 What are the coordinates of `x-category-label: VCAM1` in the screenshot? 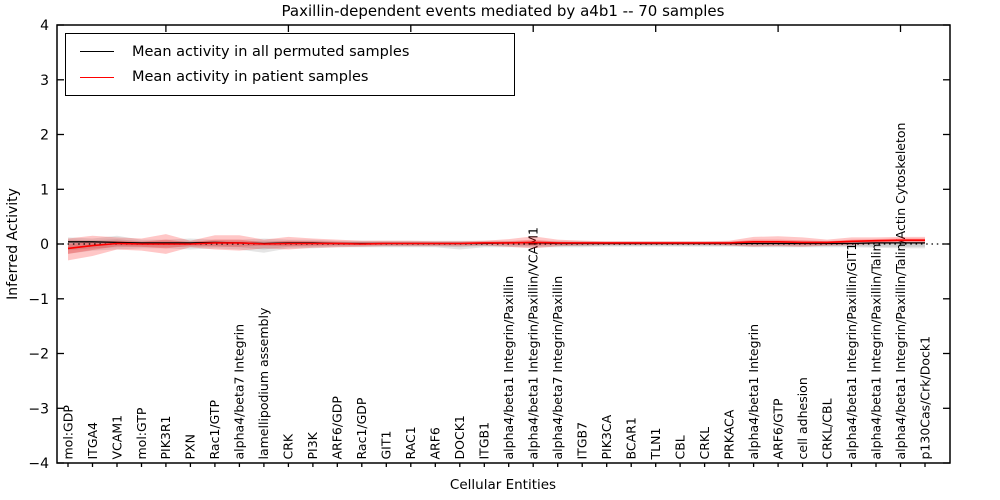 It's located at (116, 437).